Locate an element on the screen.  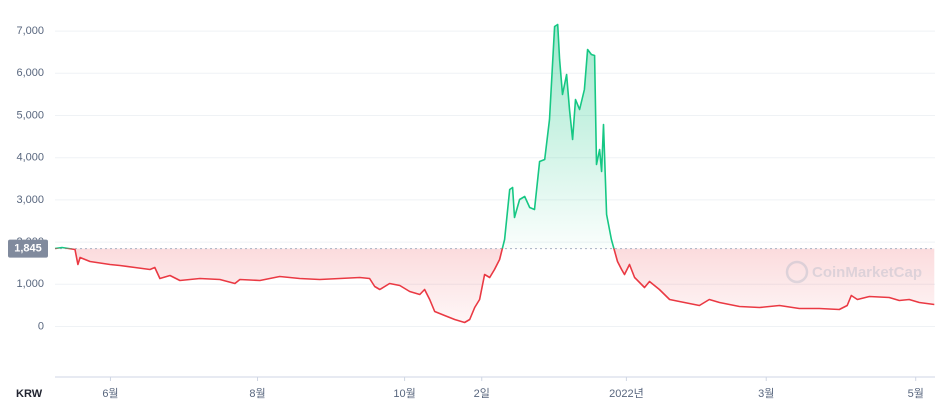
x-tick-label: 2022년 is located at coordinates (626, 393).